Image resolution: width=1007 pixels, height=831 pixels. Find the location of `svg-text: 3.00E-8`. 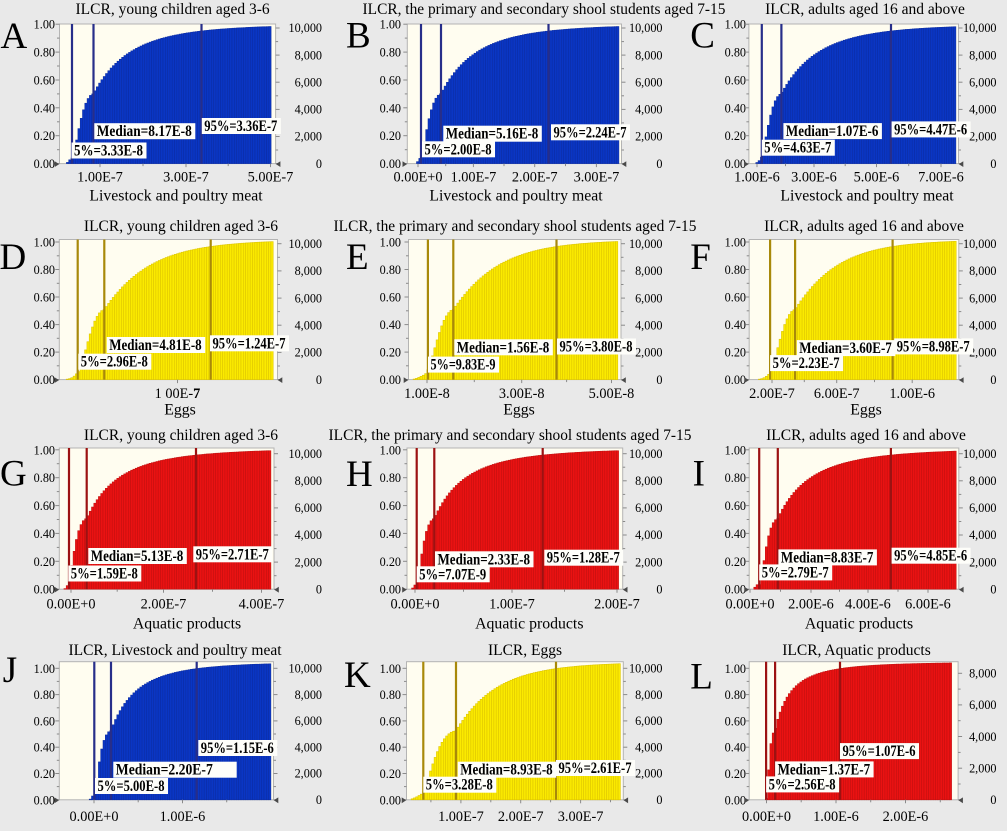

svg-text: 3.00E-8 is located at coordinates (522, 394).